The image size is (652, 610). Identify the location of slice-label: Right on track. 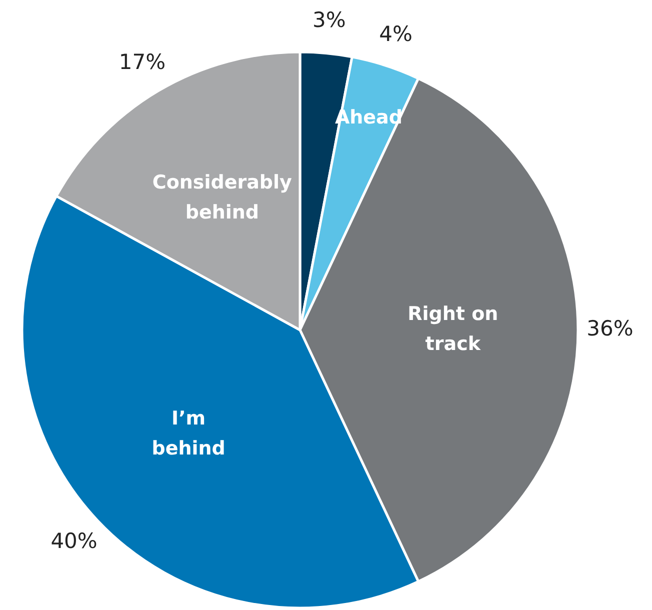
(453, 329).